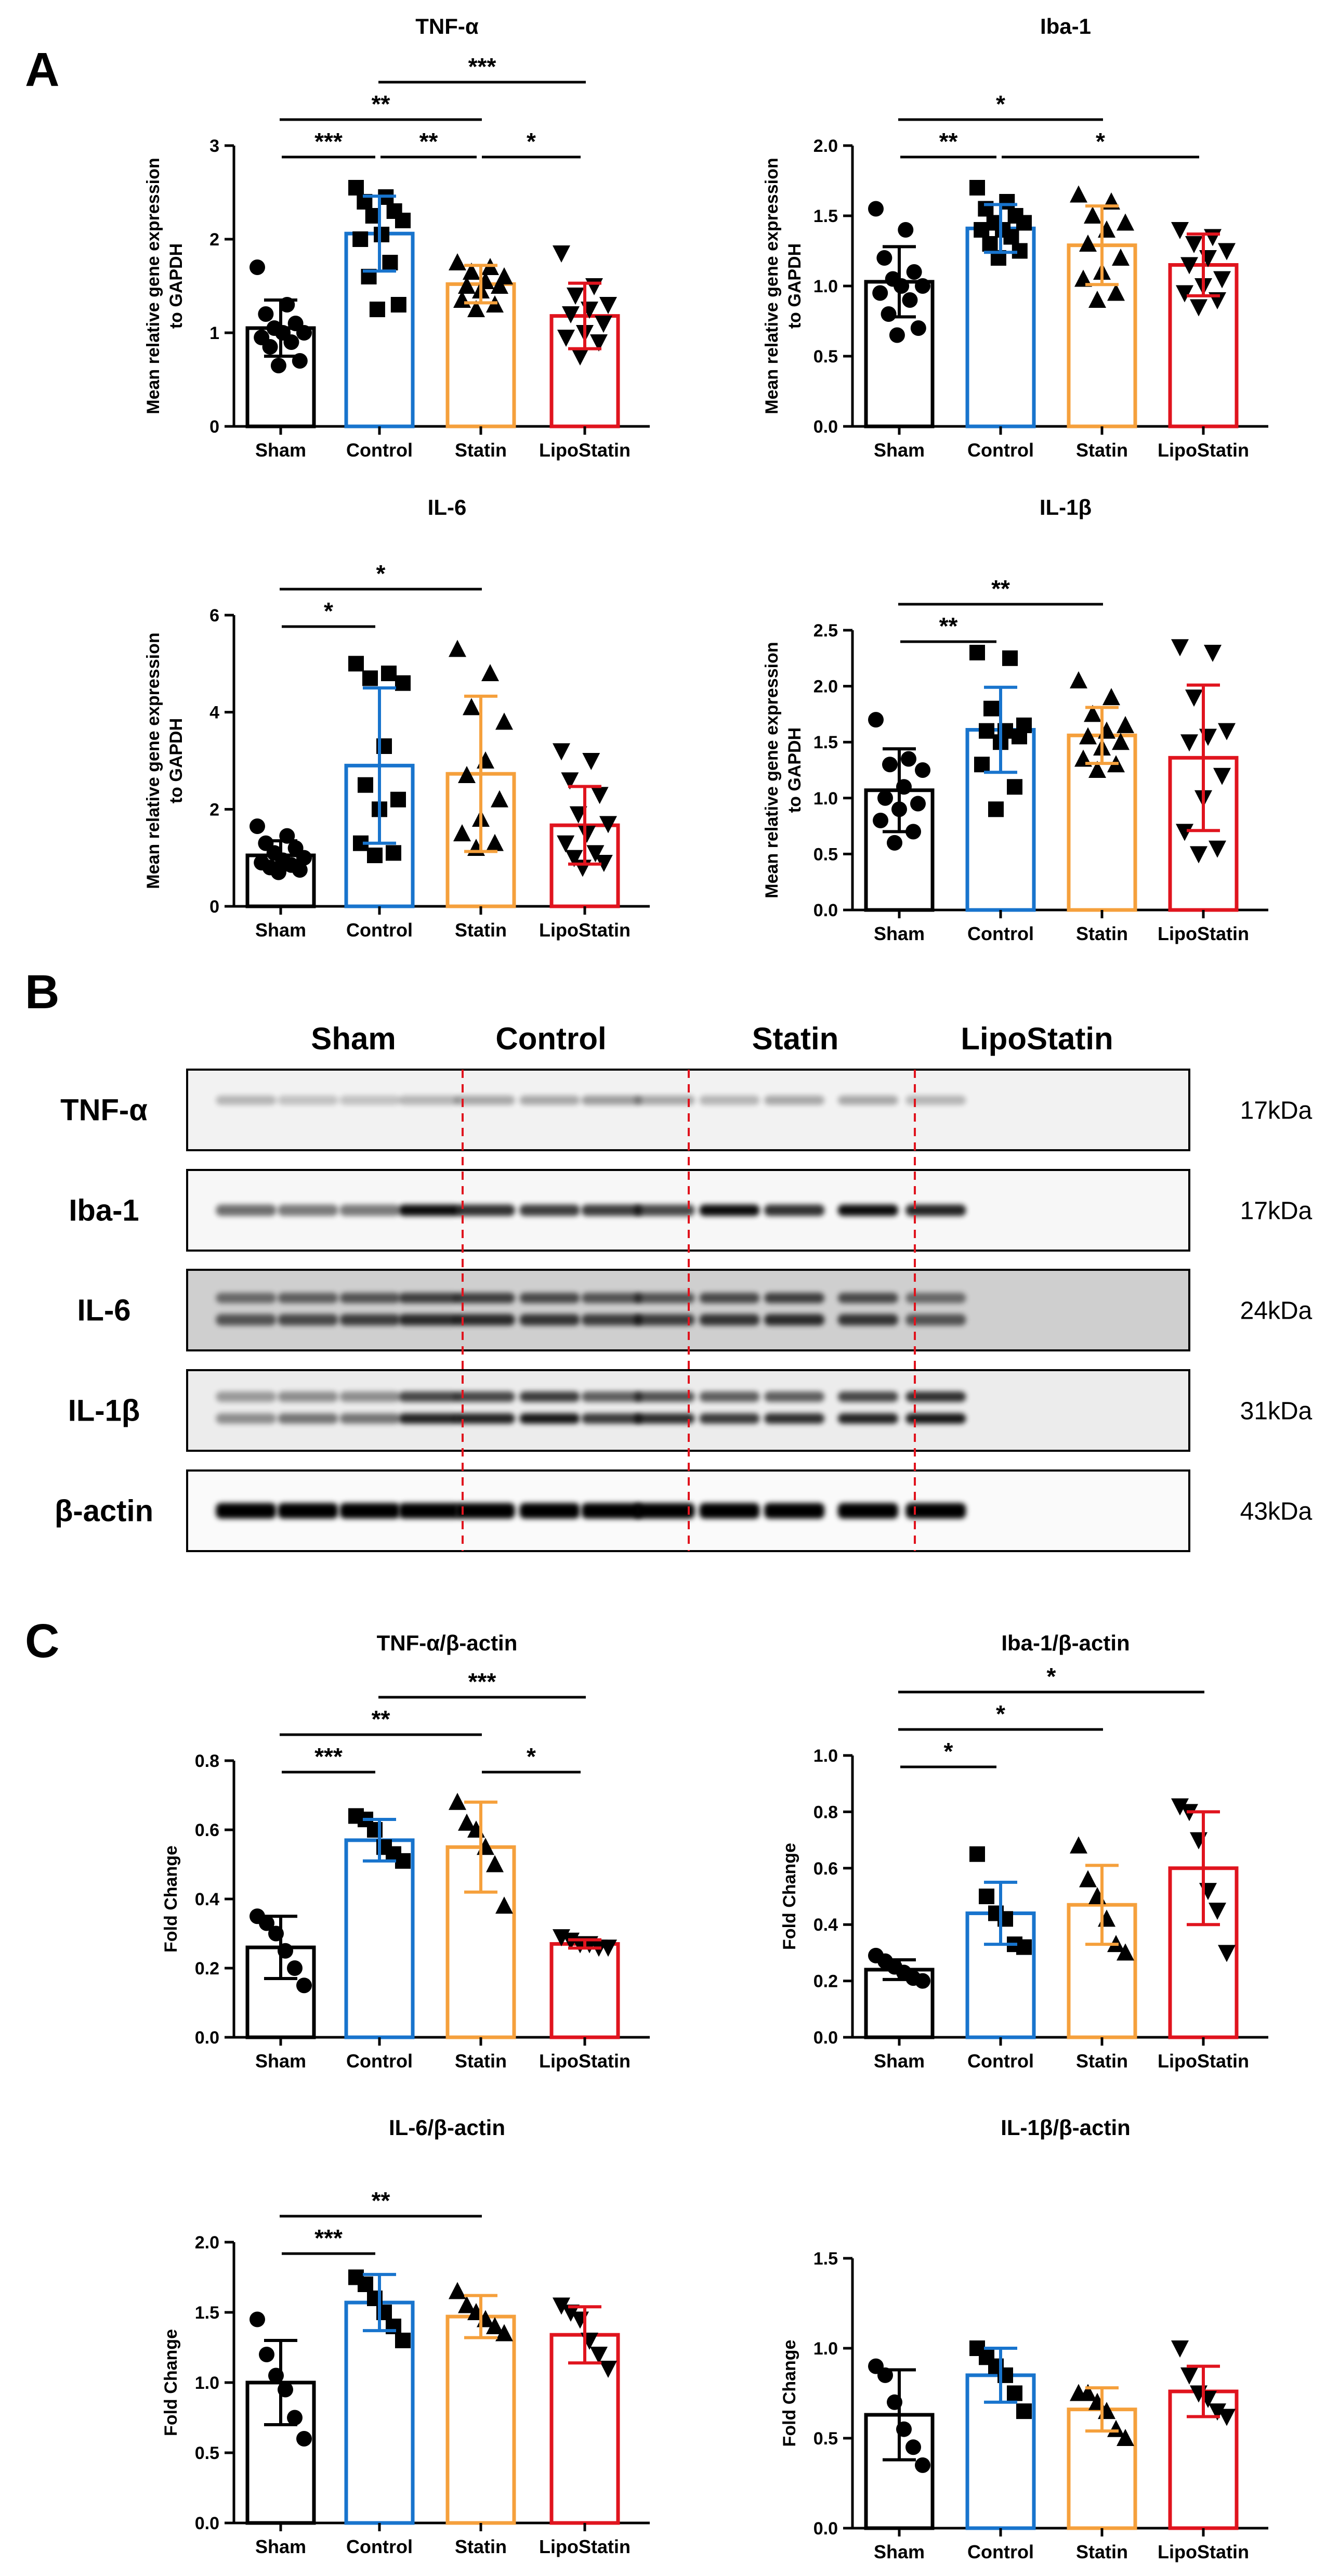 This screenshot has width=1339, height=2576. I want to click on blot-group-label: Sham, so click(353, 1038).